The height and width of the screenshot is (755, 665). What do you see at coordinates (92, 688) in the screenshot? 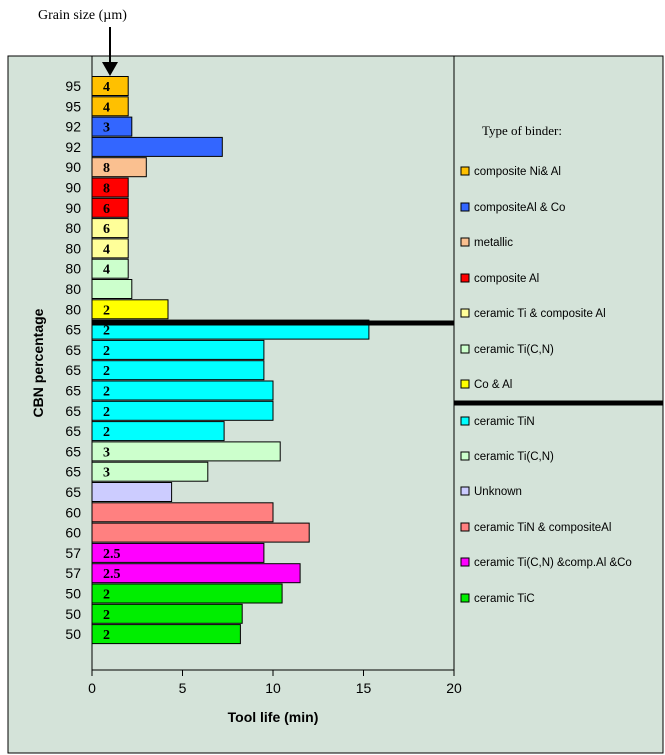
I see `x-tick-label: 0` at bounding box center [92, 688].